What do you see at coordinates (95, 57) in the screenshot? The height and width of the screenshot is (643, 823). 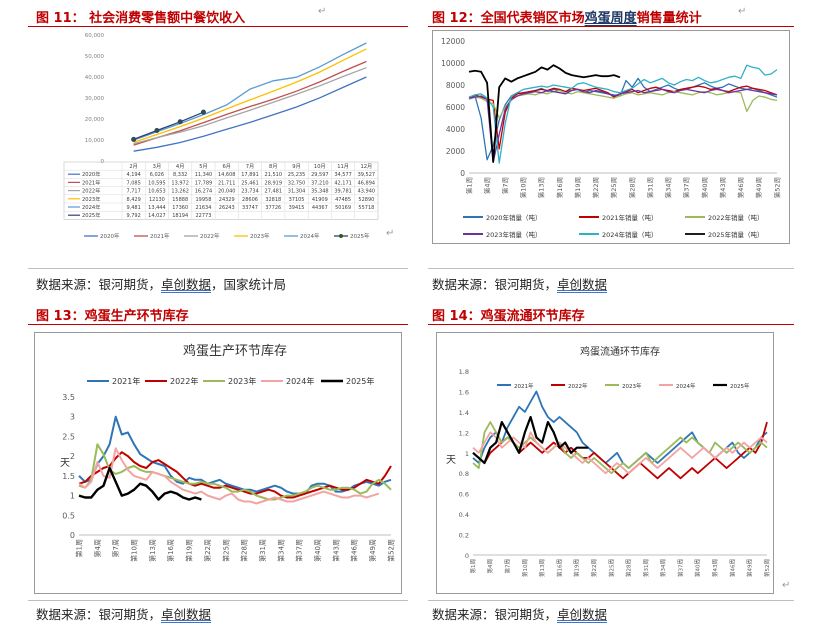 I see `y-tick-label: 50,000` at bounding box center [95, 57].